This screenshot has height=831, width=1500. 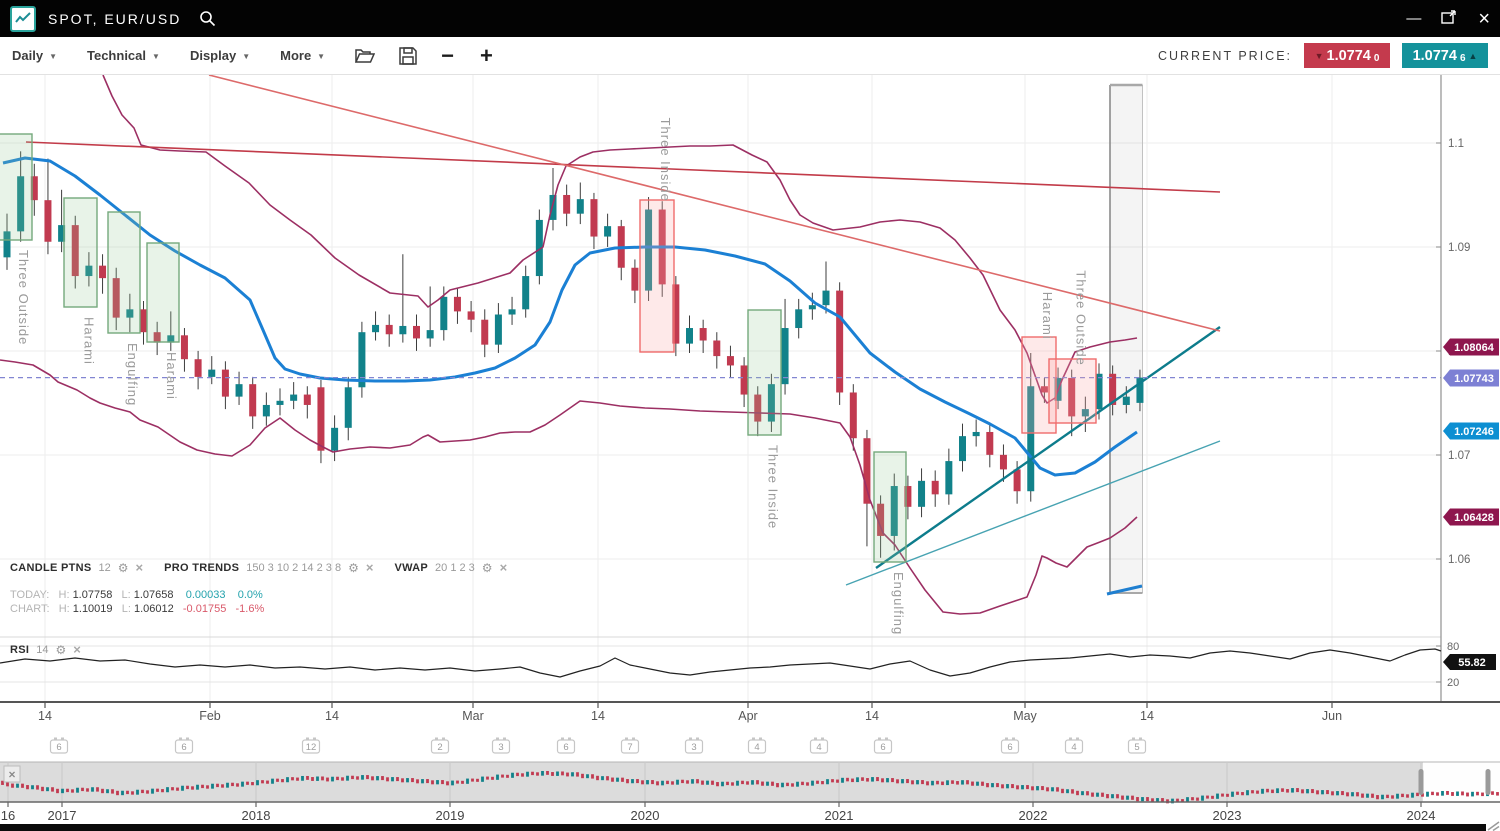 I want to click on navigator-close-button: ×, so click(x=12, y=774).